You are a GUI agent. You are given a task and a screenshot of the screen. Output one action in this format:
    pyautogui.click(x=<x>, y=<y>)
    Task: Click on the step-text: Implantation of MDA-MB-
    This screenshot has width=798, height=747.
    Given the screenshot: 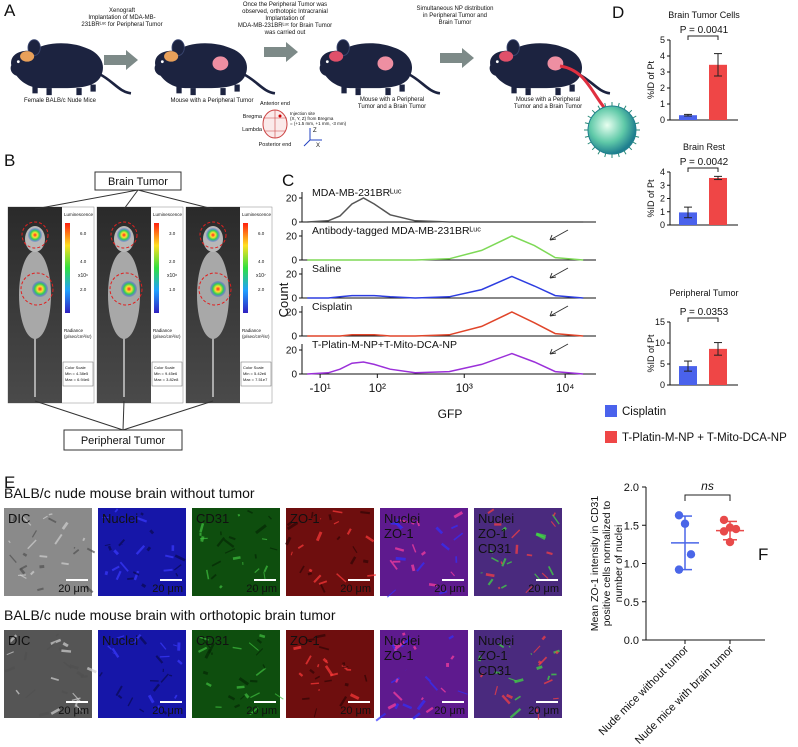 What is the action you would take?
    pyautogui.click(x=121, y=18)
    